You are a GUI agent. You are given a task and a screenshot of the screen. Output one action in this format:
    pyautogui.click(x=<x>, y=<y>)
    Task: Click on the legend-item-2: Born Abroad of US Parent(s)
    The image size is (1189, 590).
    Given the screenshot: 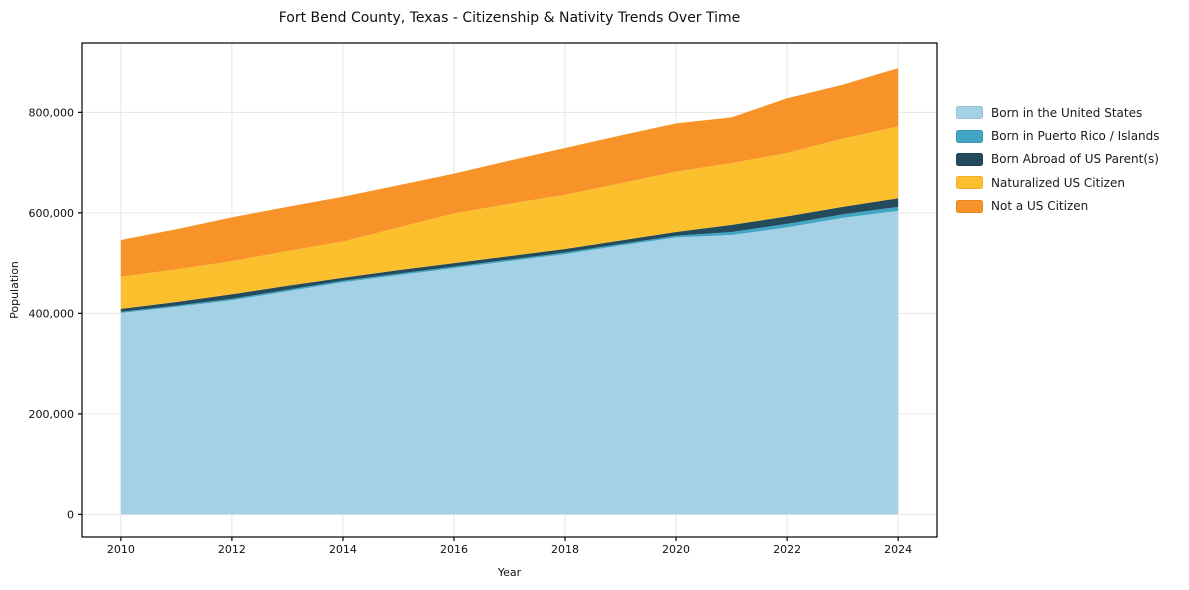 What is the action you would take?
    pyautogui.click(x=1058, y=159)
    